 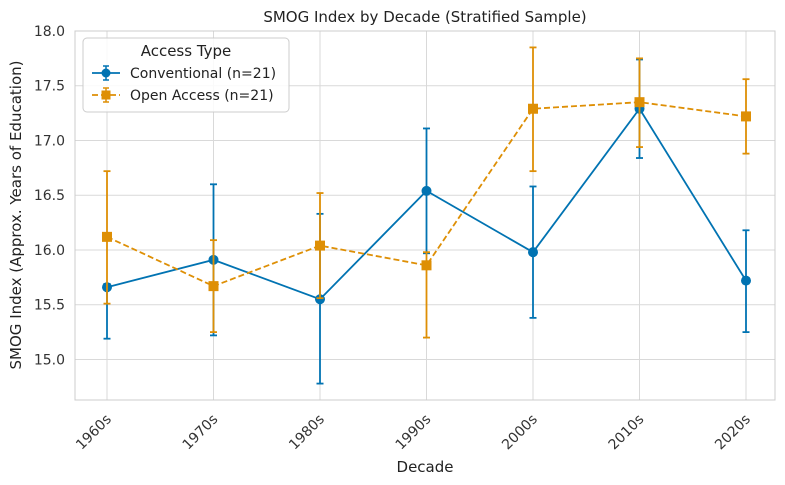 I want to click on legend-entry: Open Access (n=21), so click(x=183, y=95).